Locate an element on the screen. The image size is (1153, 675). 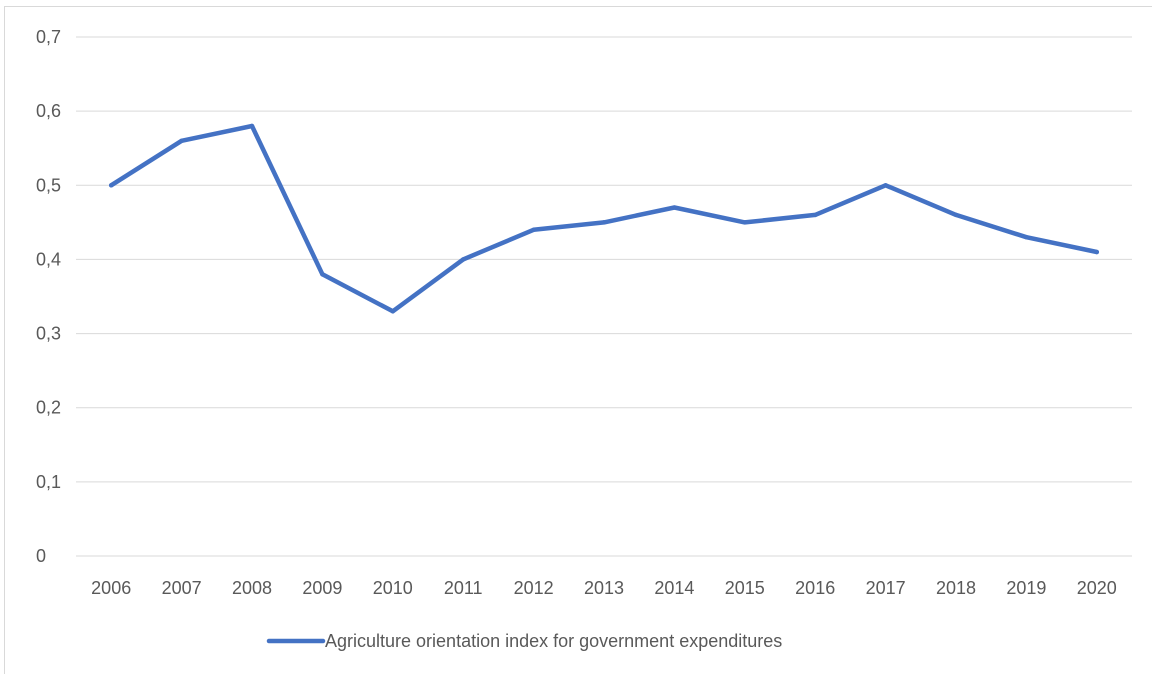
x-tick-label: 2019 is located at coordinates (1026, 588).